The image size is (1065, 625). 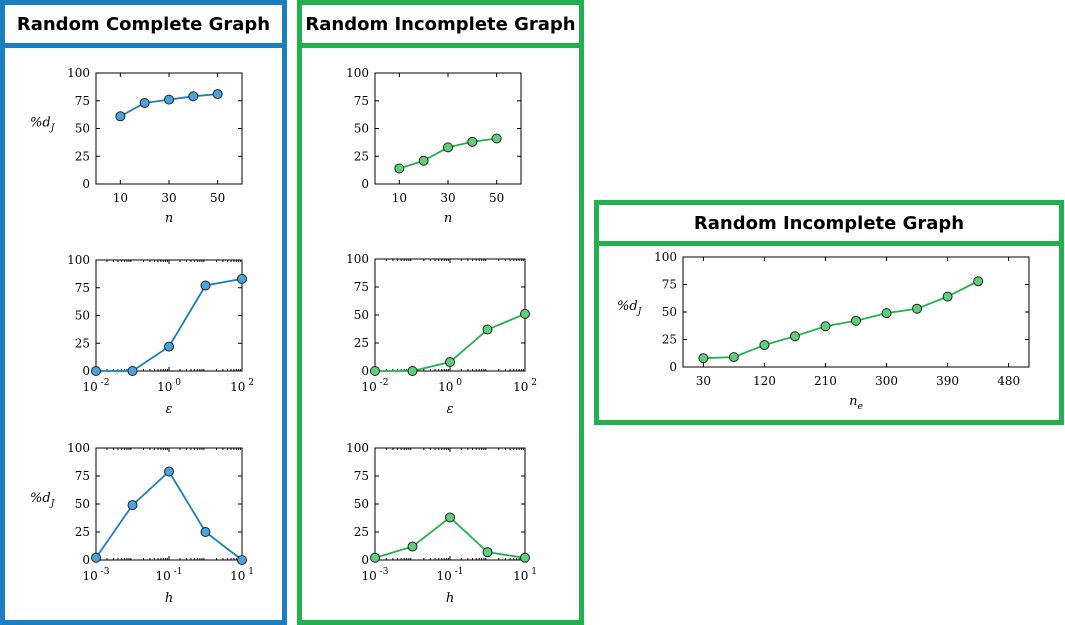 What do you see at coordinates (764, 381) in the screenshot?
I see `x-tick-label: 120` at bounding box center [764, 381].